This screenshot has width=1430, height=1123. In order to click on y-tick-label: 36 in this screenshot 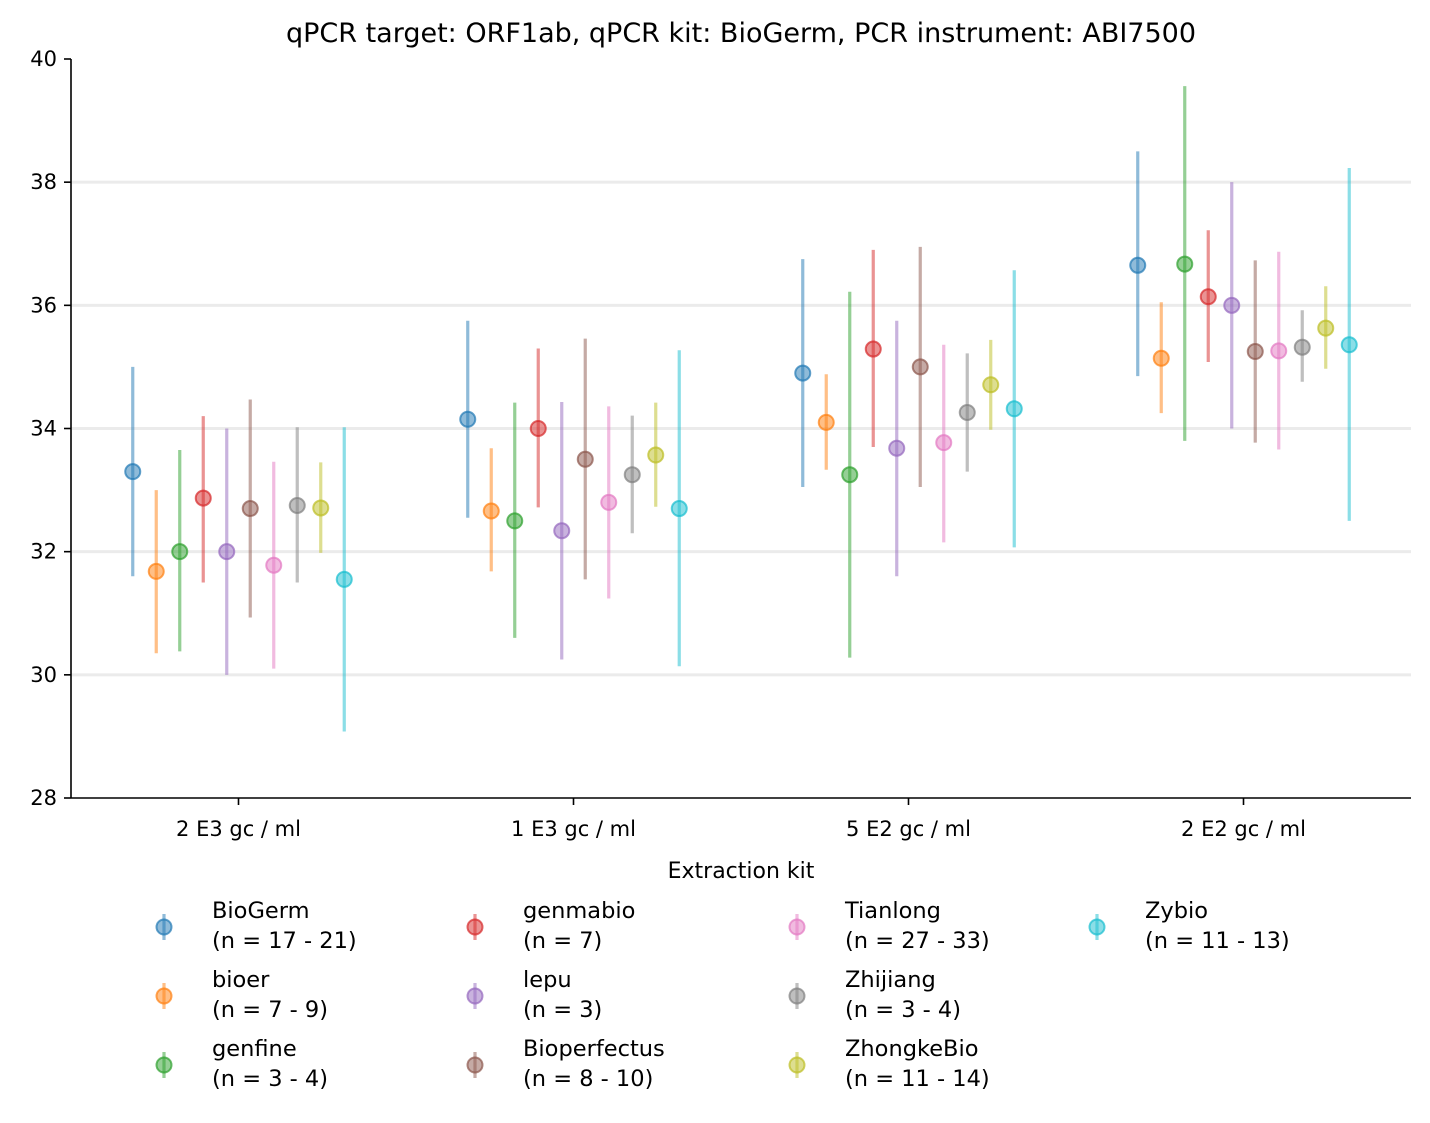, I will do `click(43, 305)`.